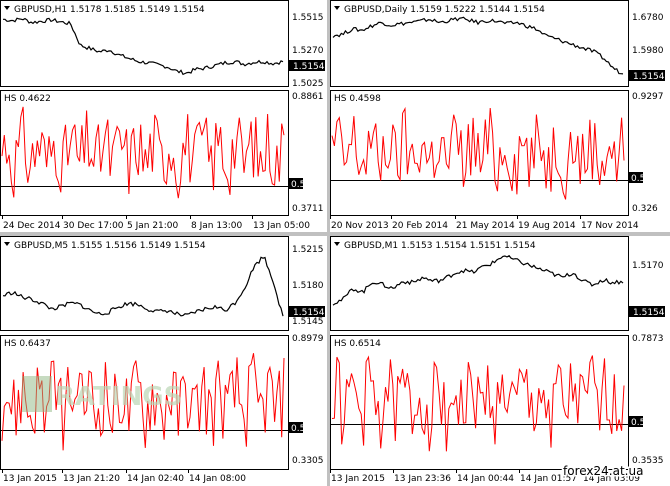  What do you see at coordinates (308, 97) in the screenshot?
I see `hs-axis-max: 0.8861` at bounding box center [308, 97].